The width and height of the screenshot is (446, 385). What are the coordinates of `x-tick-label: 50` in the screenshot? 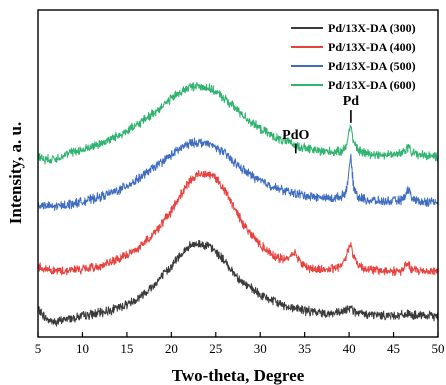 It's located at (438, 348).